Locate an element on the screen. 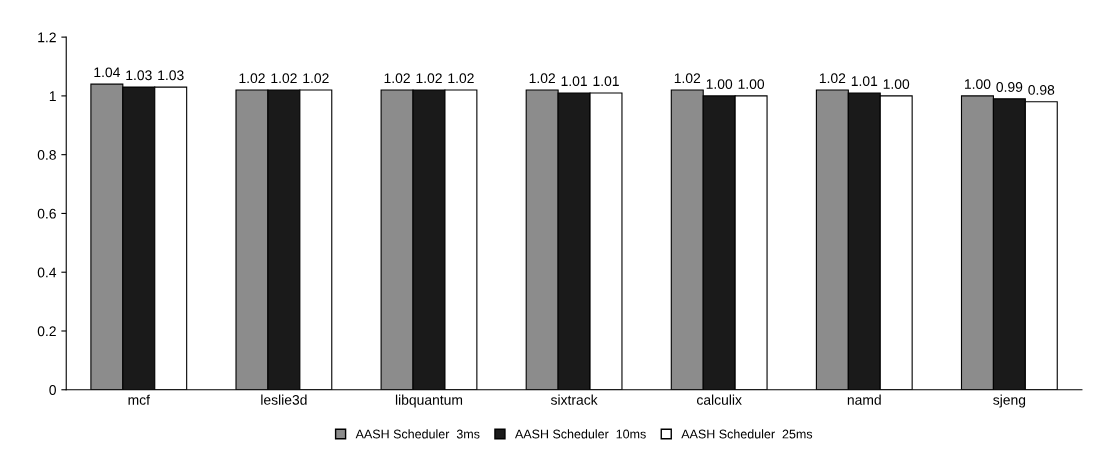 This screenshot has height=464, width=1104. x-tick-label: calculix is located at coordinates (719, 399).